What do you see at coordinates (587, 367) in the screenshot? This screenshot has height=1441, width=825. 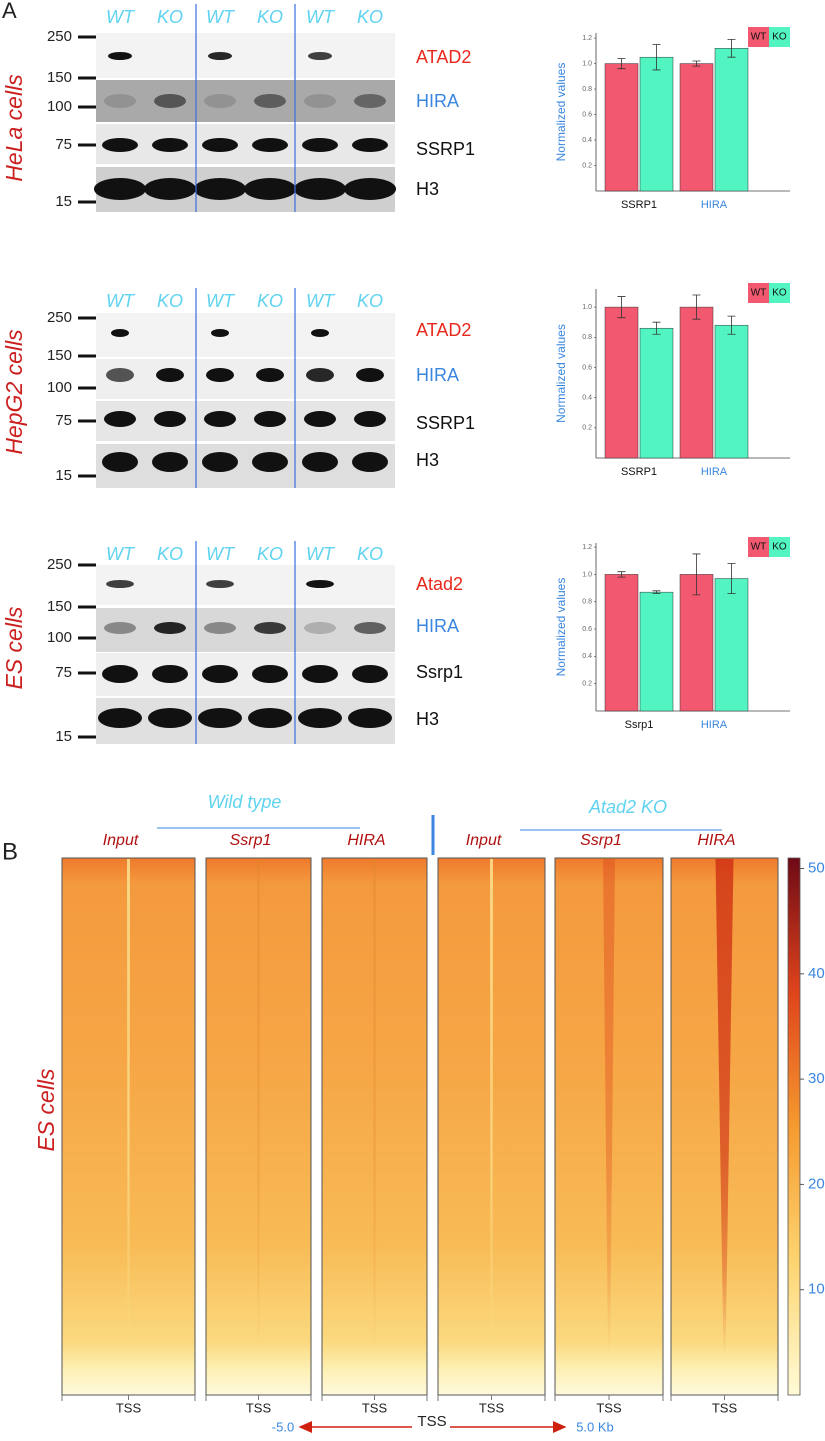 I see `y-tick-label: 0.6` at bounding box center [587, 367].